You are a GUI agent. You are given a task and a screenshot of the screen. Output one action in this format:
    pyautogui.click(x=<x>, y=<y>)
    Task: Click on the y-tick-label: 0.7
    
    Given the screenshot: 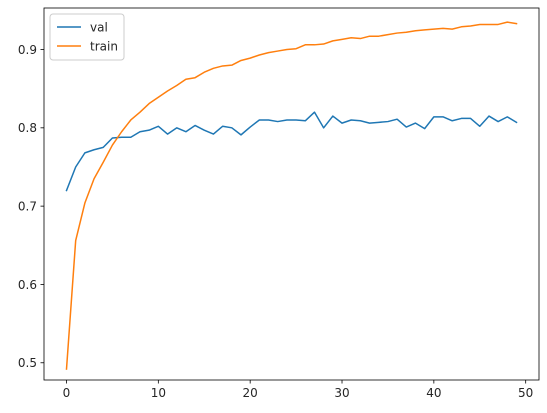 What is the action you would take?
    pyautogui.click(x=27, y=206)
    